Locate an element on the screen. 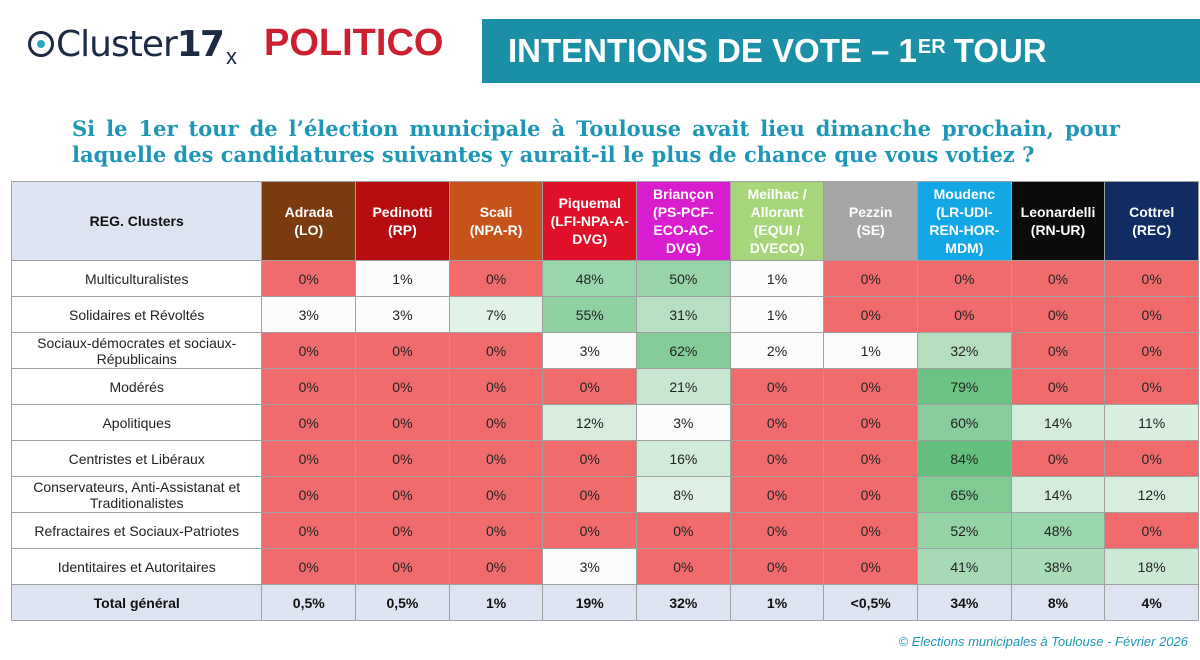 The width and height of the screenshot is (1200, 660). cluster17-logo-word: Cluster is located at coordinates (117, 44).